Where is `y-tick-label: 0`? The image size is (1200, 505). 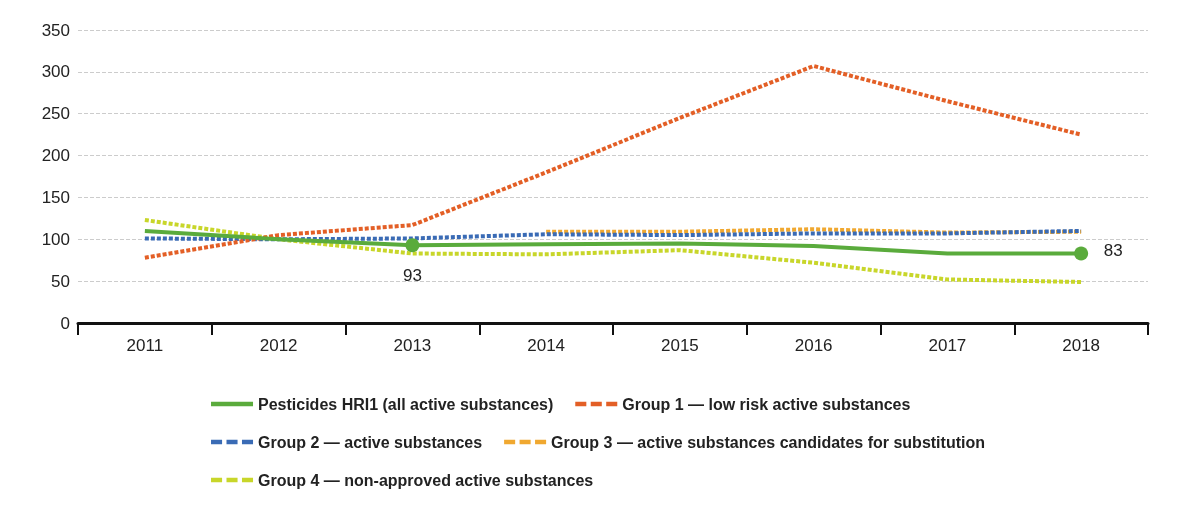
y-tick-label: 0 is located at coordinates (65, 323).